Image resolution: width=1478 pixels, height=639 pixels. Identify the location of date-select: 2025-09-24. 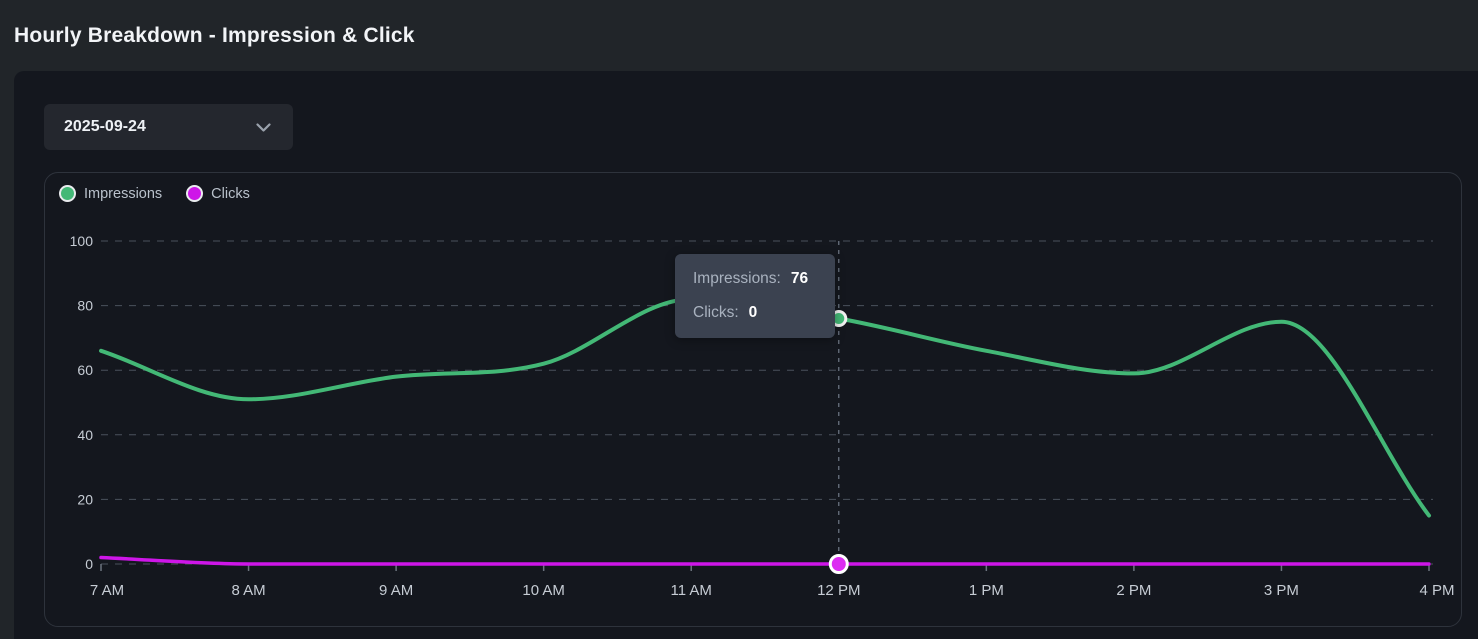
(168, 127).